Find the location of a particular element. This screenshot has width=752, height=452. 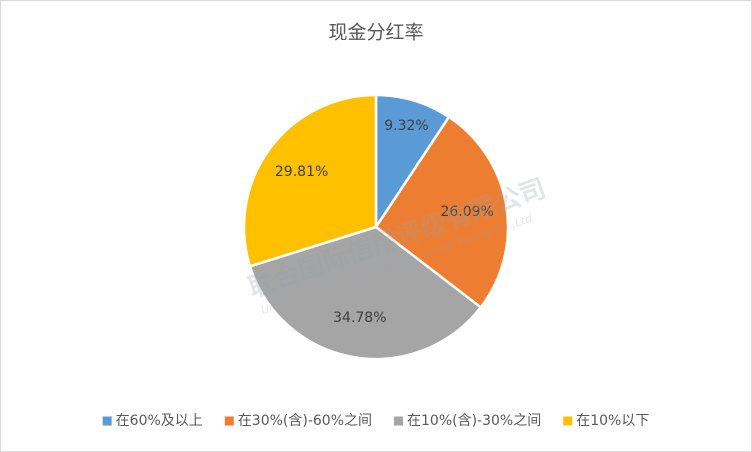

legend-item: 在10%(含)-30%之间 is located at coordinates (467, 421).